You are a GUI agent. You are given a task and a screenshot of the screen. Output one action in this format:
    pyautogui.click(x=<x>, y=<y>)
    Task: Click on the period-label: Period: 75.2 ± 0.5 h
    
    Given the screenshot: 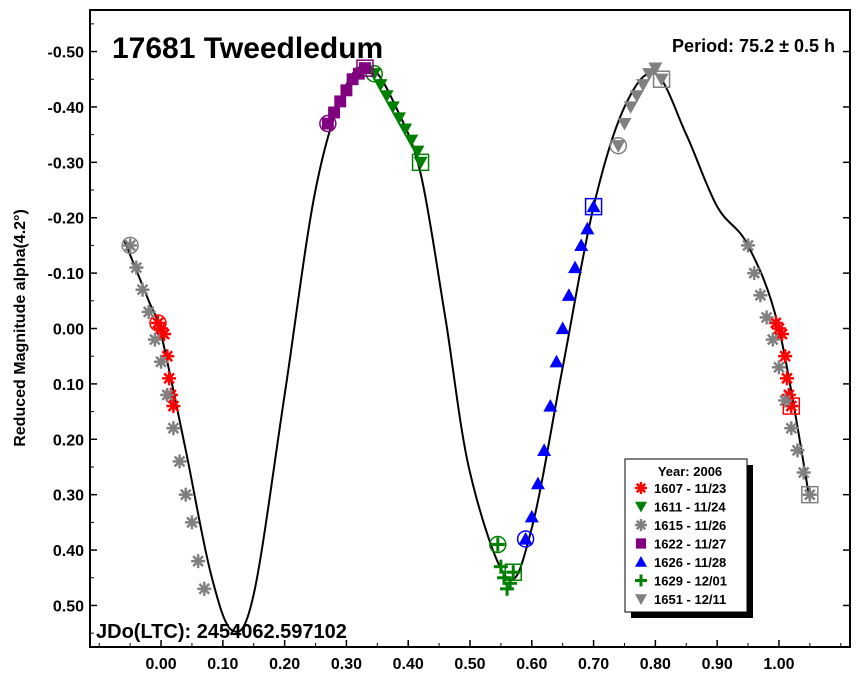 What is the action you would take?
    pyautogui.click(x=753, y=46)
    